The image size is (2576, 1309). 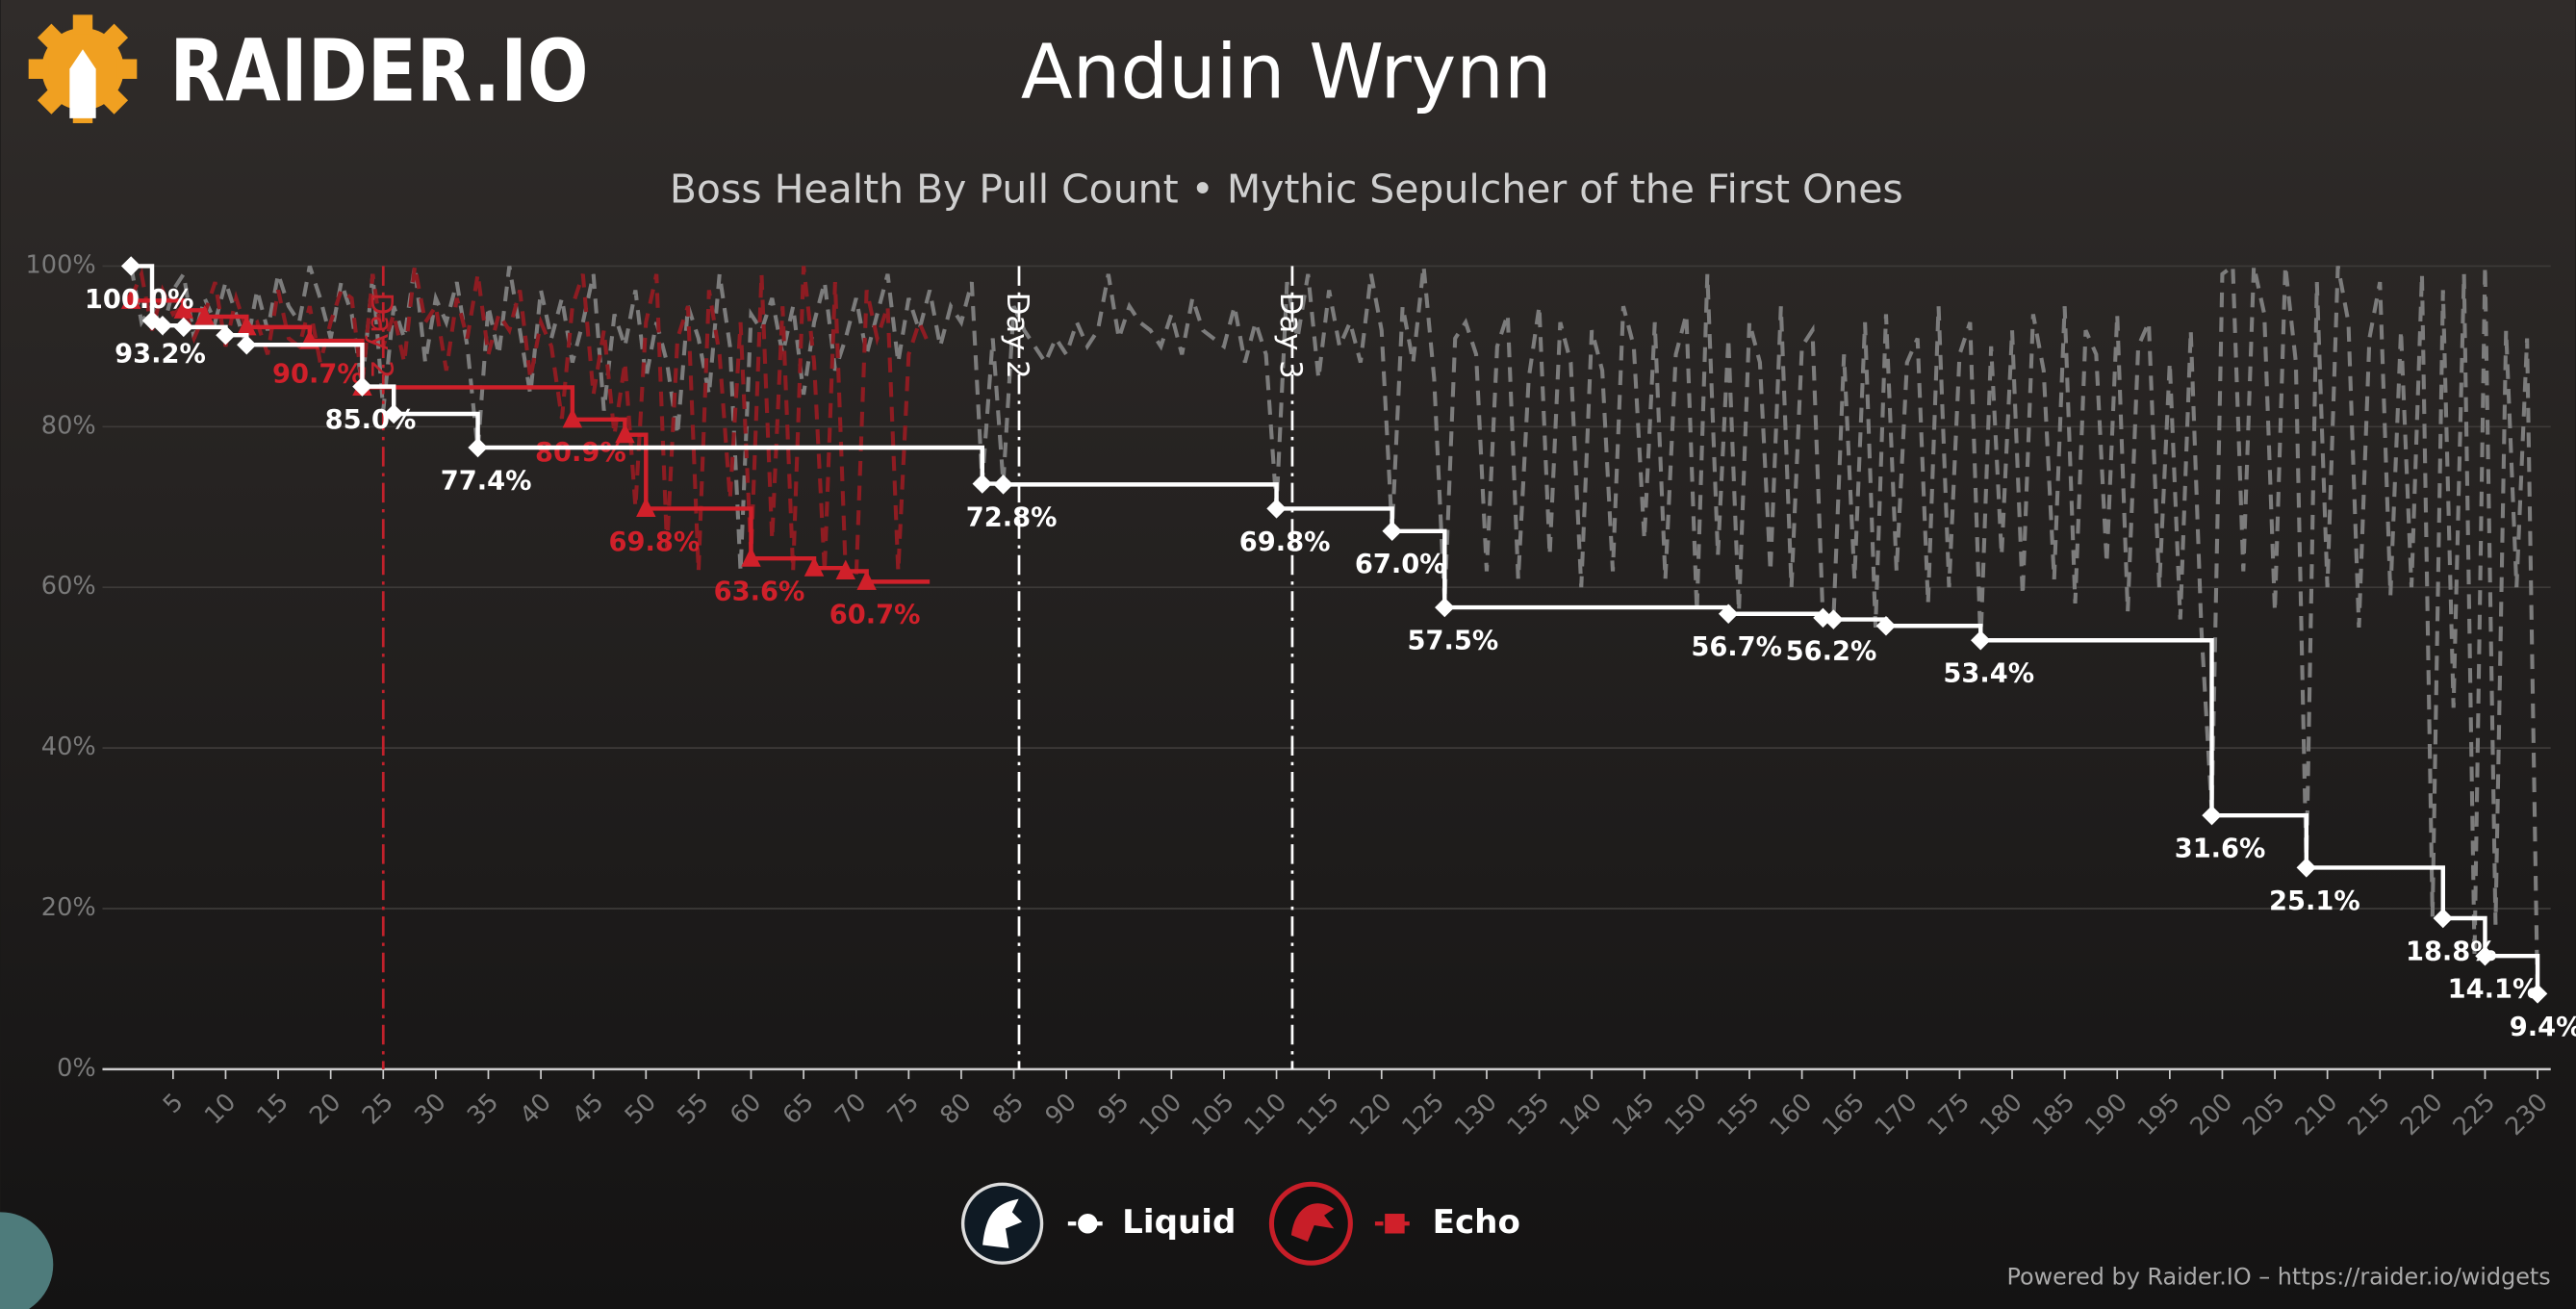 I want to click on y-tick-label: 0%, so click(x=76, y=1068).